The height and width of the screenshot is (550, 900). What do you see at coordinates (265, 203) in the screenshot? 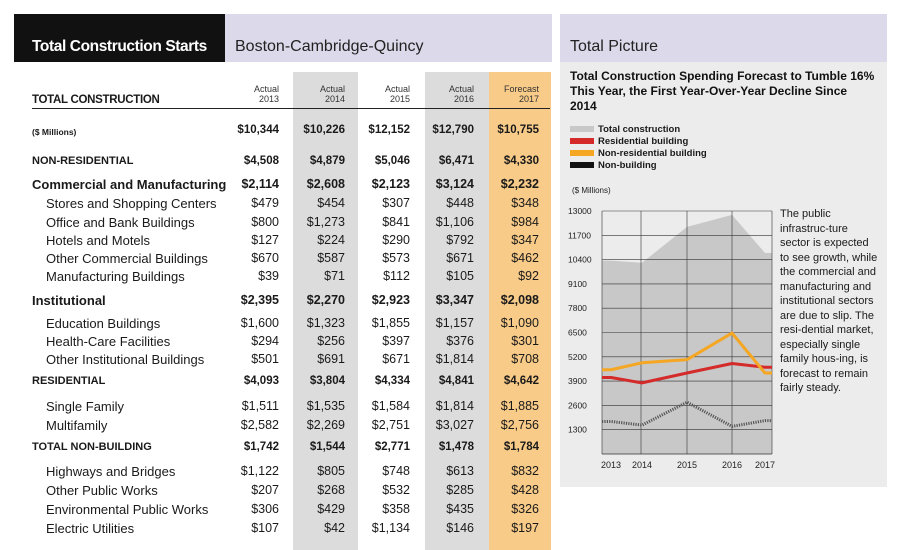
I see `cell-value: $479` at bounding box center [265, 203].